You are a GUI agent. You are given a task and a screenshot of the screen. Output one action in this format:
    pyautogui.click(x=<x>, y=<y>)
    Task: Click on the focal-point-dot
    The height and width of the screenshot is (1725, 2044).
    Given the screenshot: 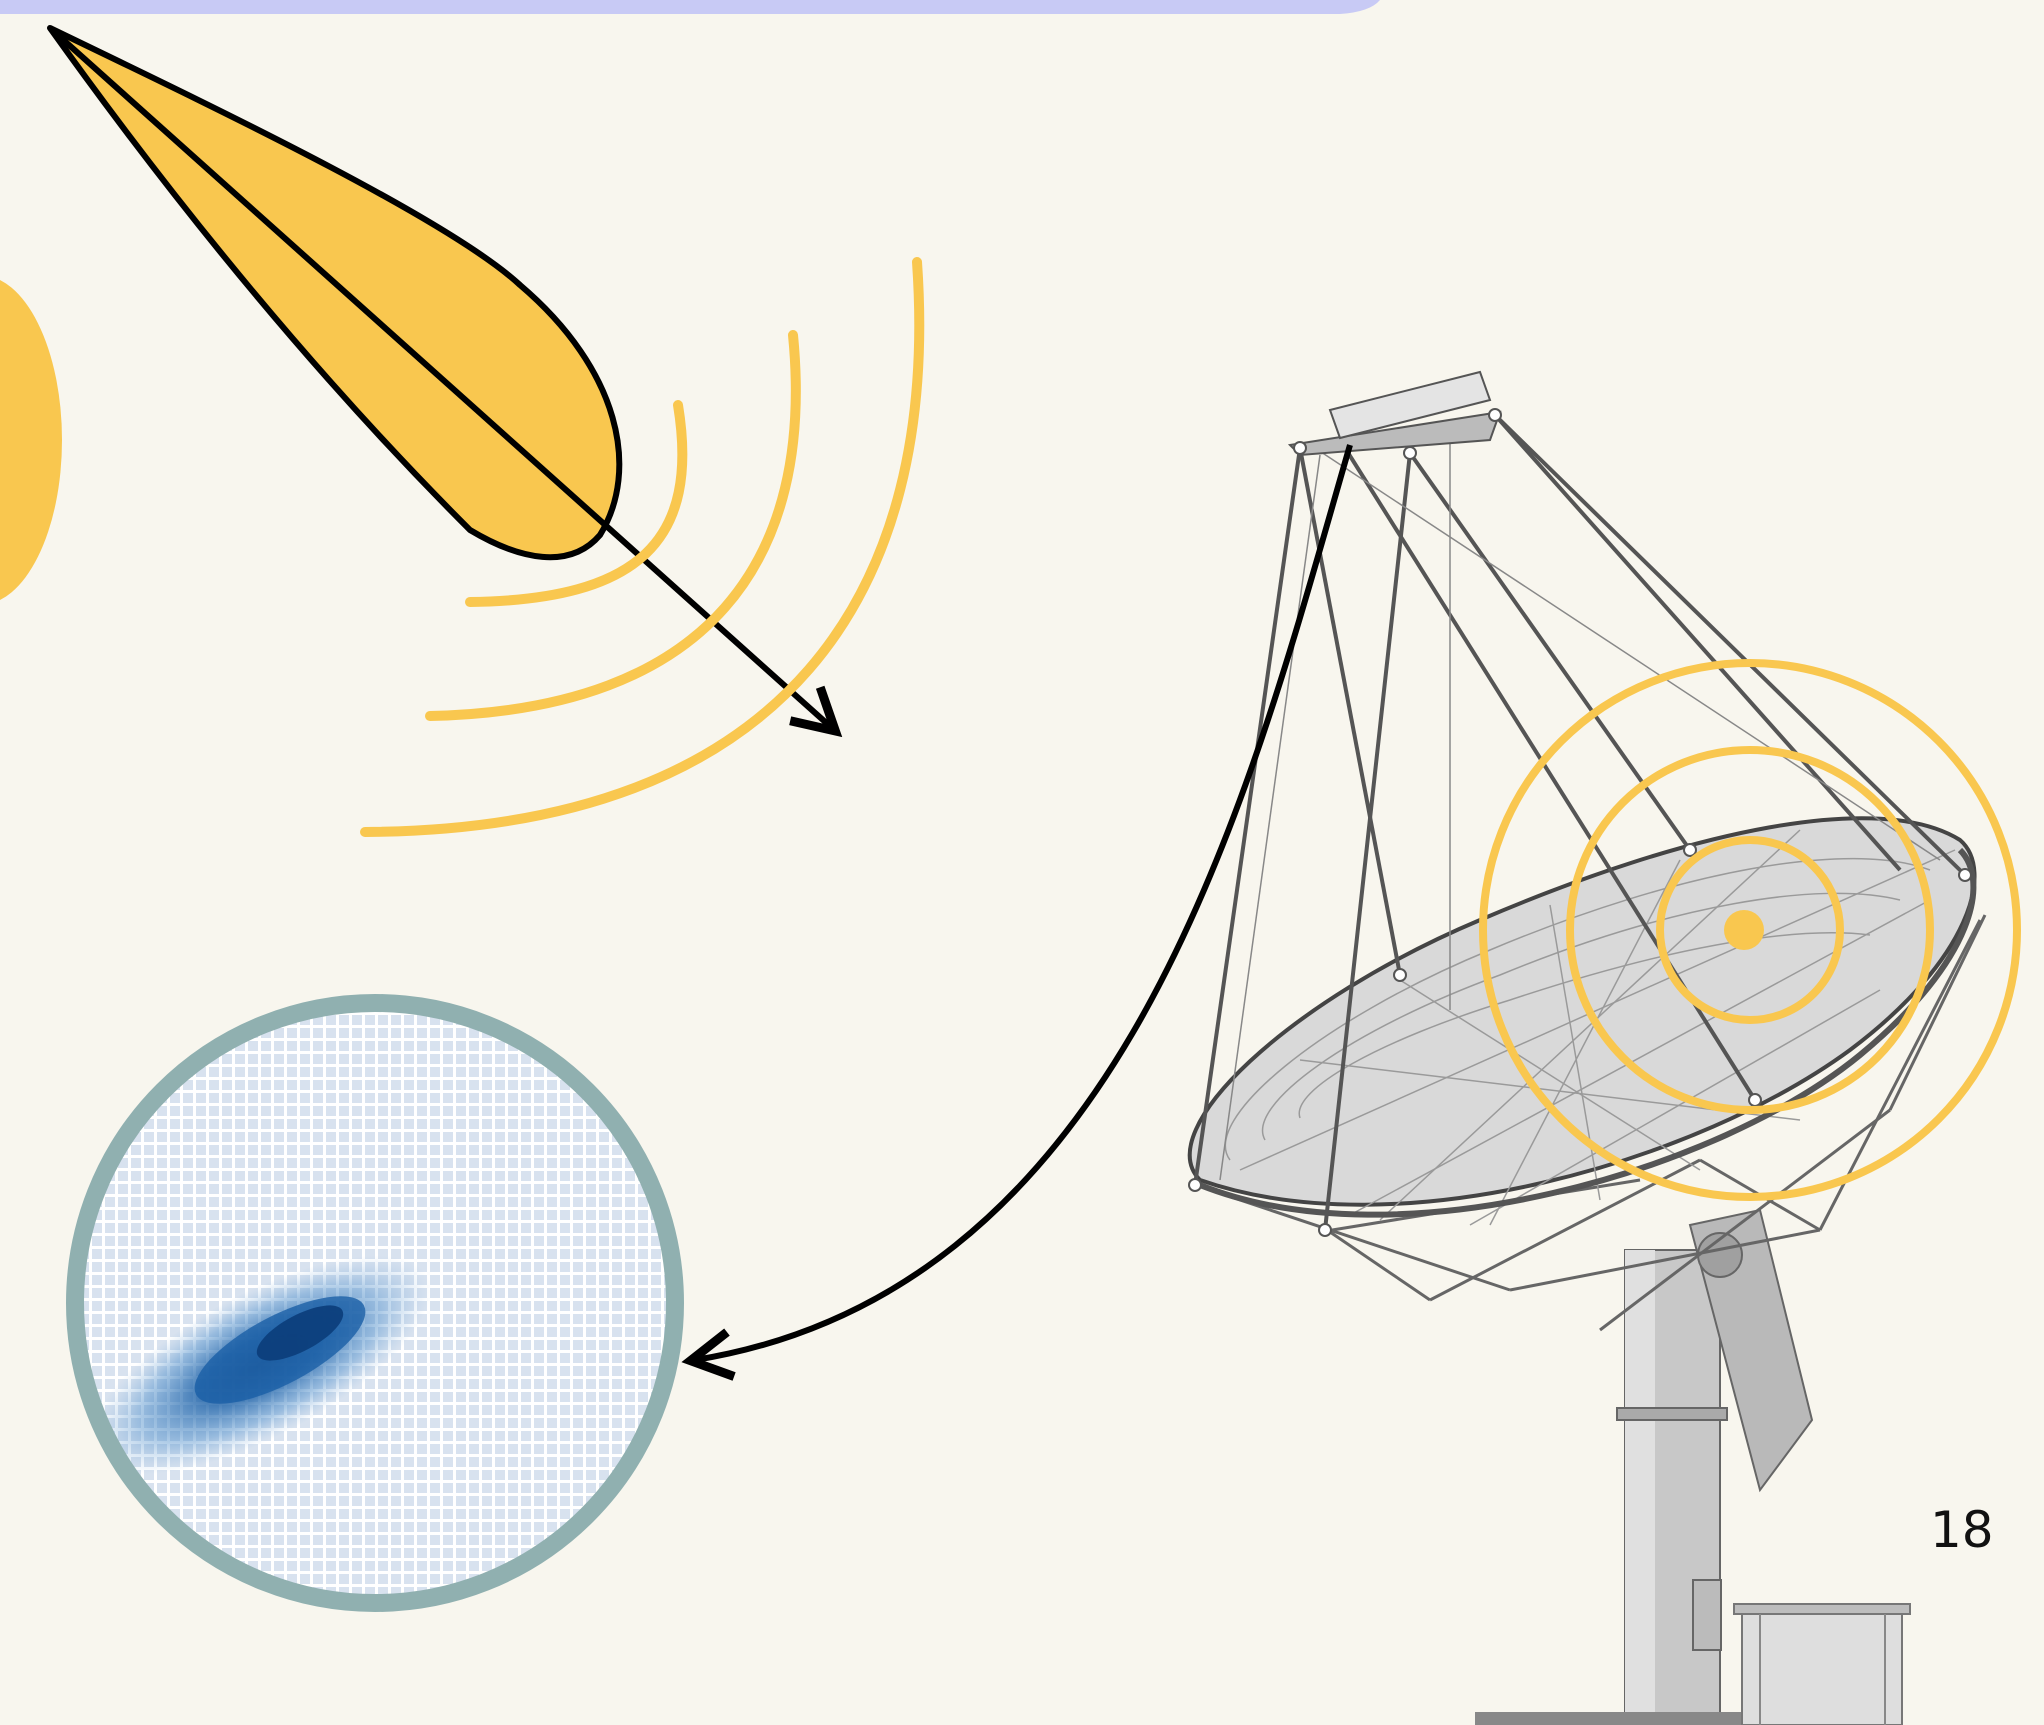 What is the action you would take?
    pyautogui.click(x=1744, y=930)
    